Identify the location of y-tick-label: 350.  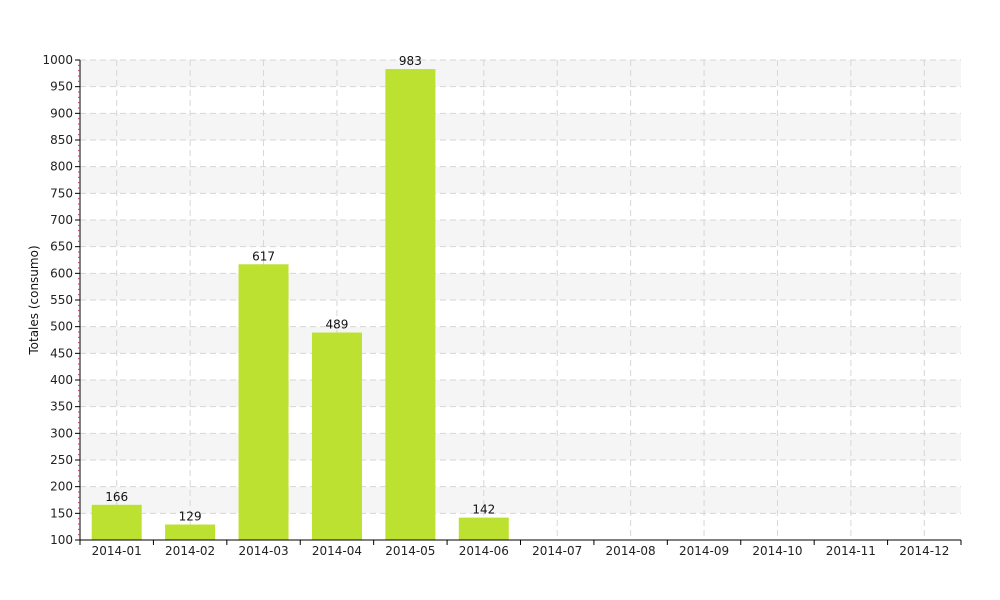
(61, 407).